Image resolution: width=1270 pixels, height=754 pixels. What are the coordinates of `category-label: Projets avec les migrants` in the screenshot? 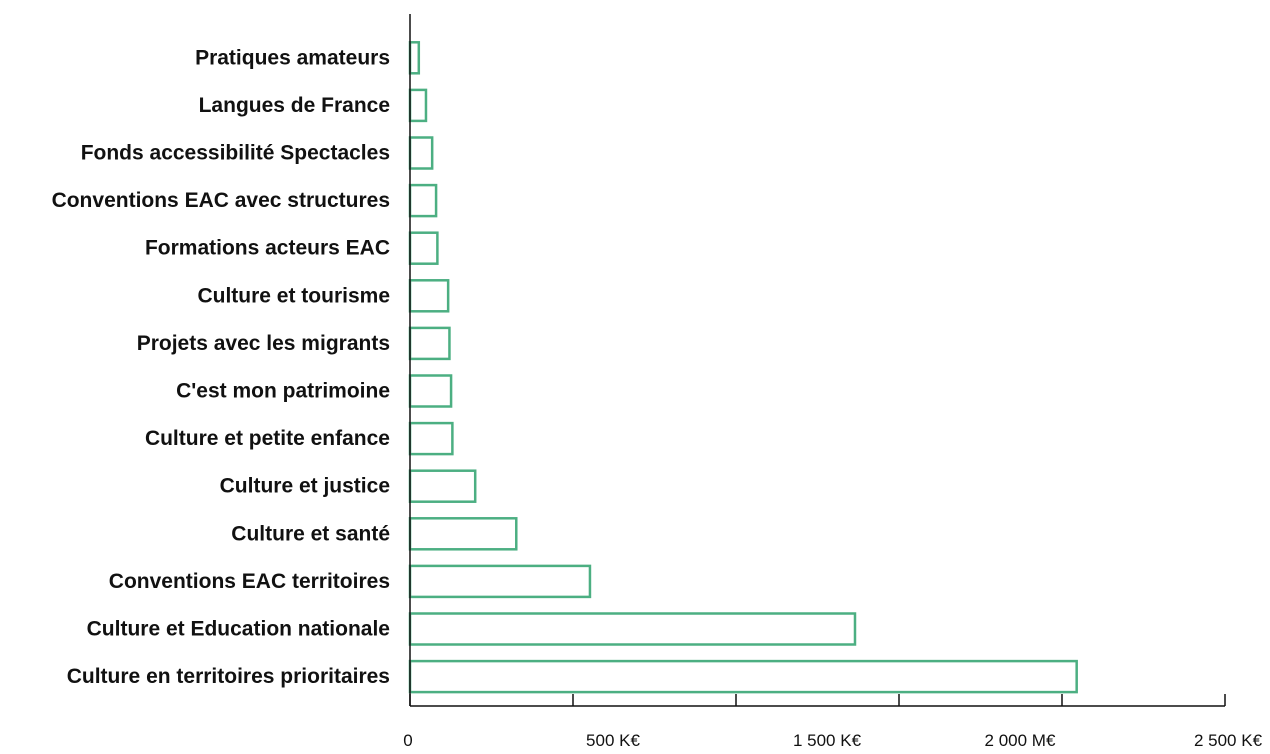 It's located at (263, 343).